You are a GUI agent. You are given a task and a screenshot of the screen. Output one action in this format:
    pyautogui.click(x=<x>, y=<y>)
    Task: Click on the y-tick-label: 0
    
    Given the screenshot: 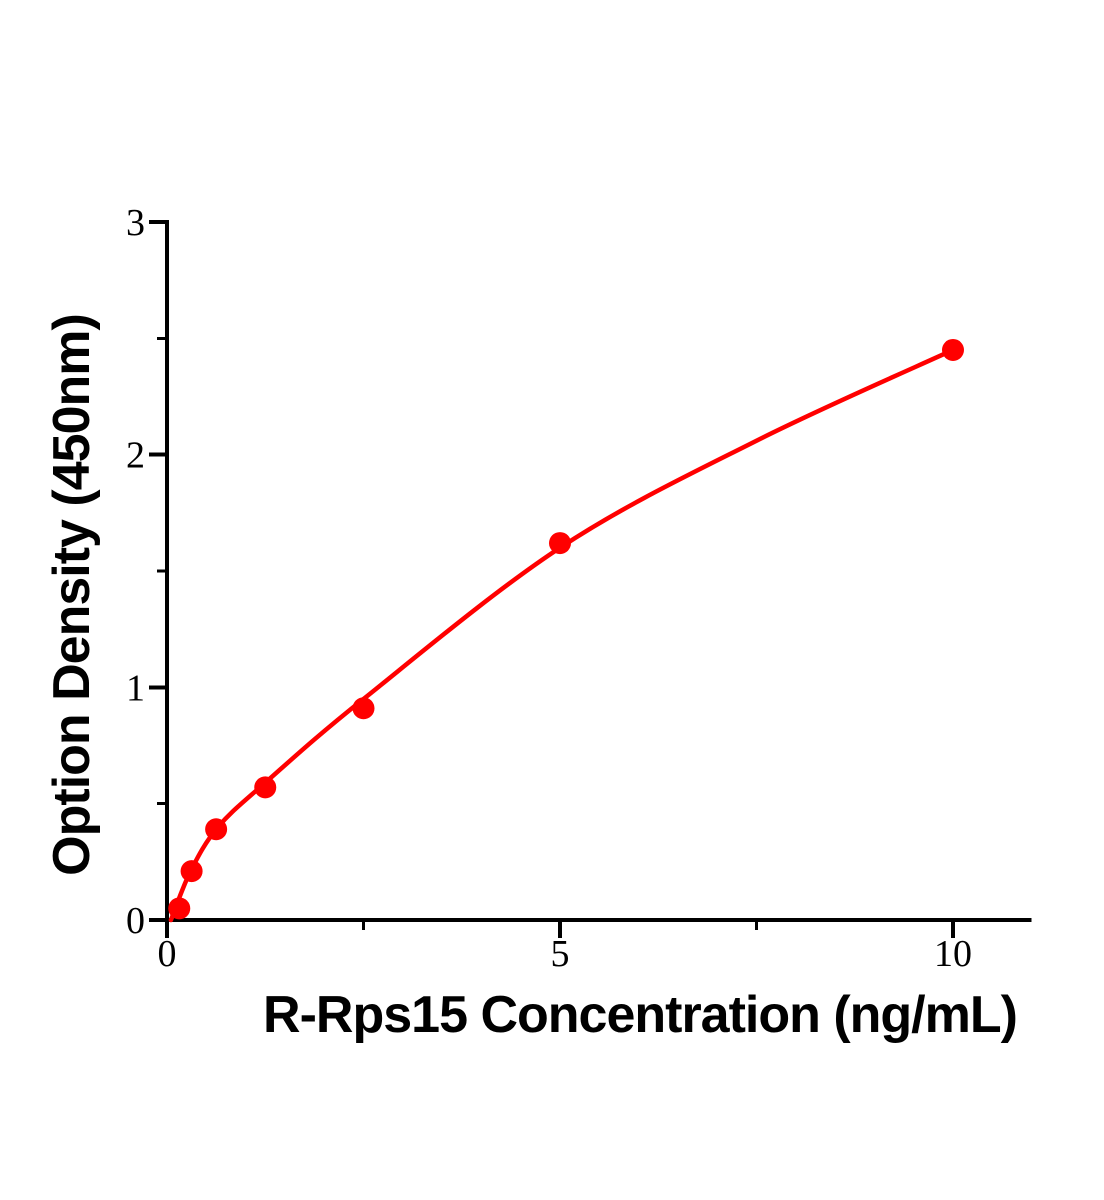 What is the action you would take?
    pyautogui.click(x=135, y=921)
    